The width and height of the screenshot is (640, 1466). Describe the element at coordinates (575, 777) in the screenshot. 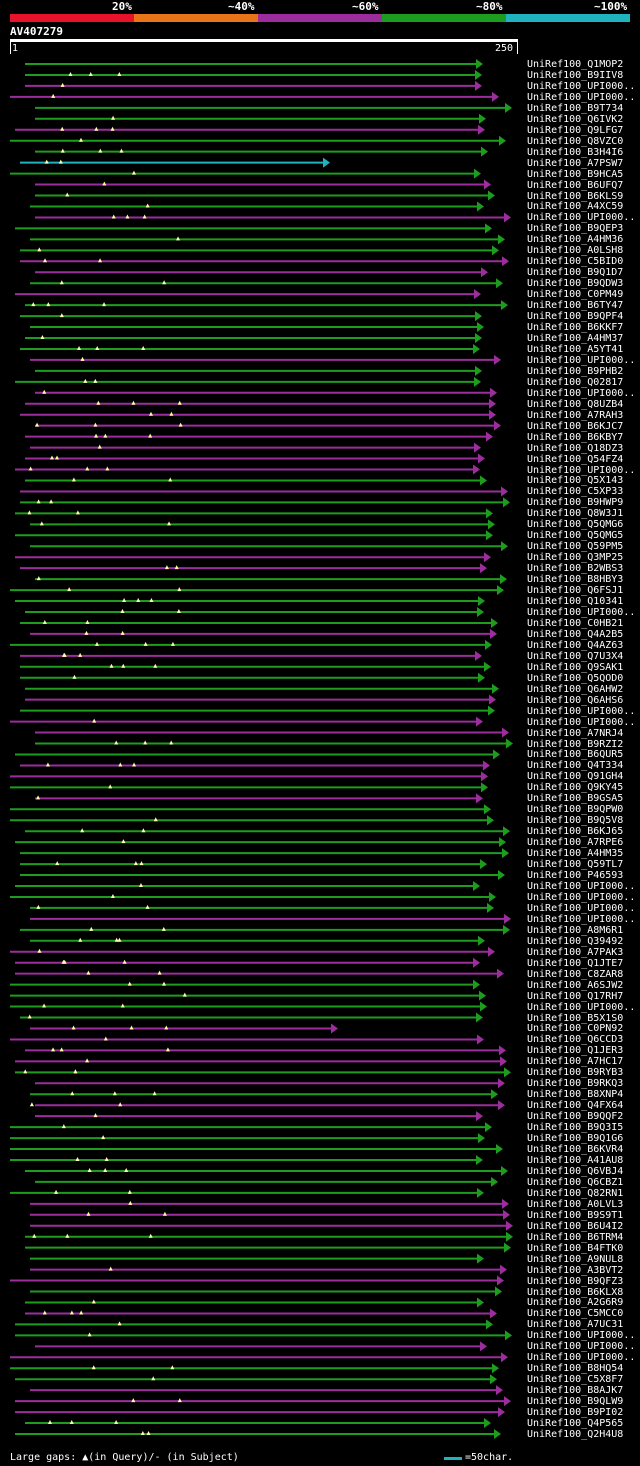

I see `hit-label: UniRef100_Q91GH4` at that location.